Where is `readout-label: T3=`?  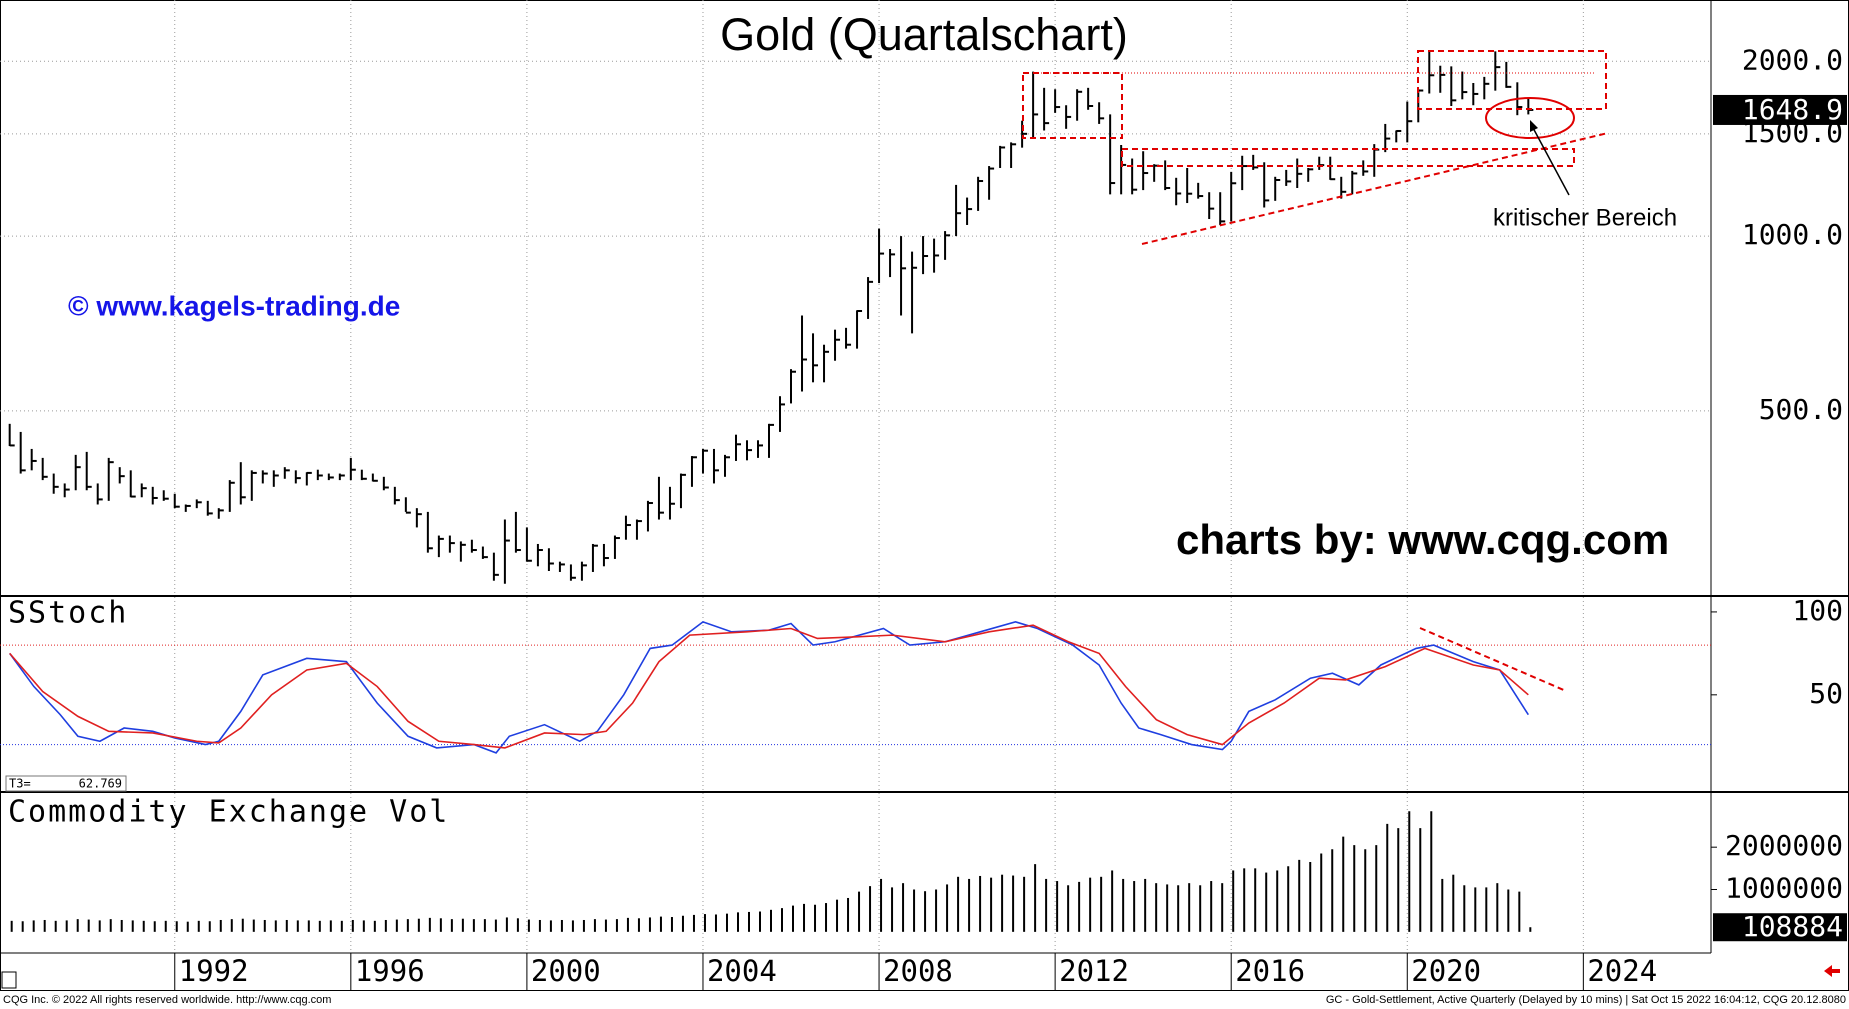 readout-label: T3= is located at coordinates (20, 784).